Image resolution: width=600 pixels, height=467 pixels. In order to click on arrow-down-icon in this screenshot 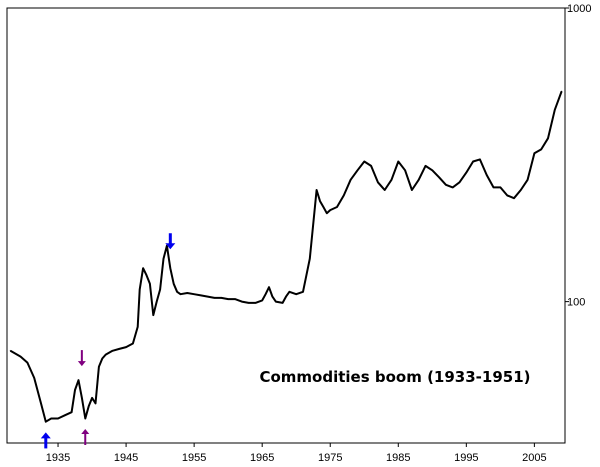, I will do `click(81, 358)`.